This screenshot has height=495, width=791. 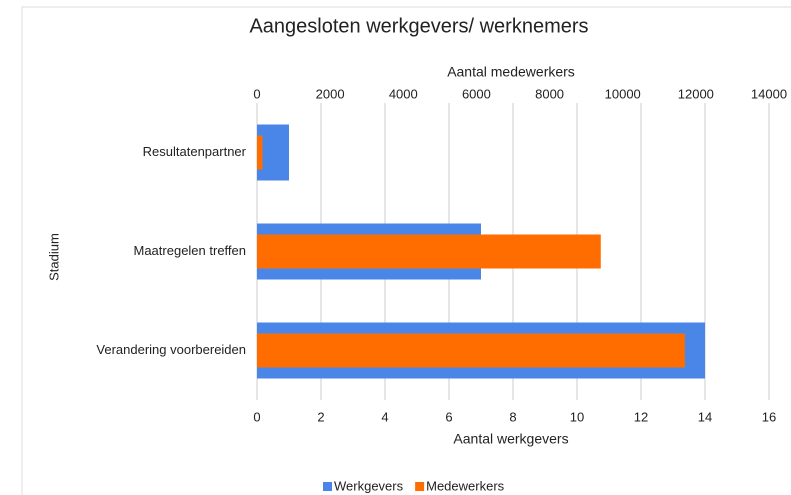 What do you see at coordinates (320, 416) in the screenshot?
I see `x-tick-label: 2` at bounding box center [320, 416].